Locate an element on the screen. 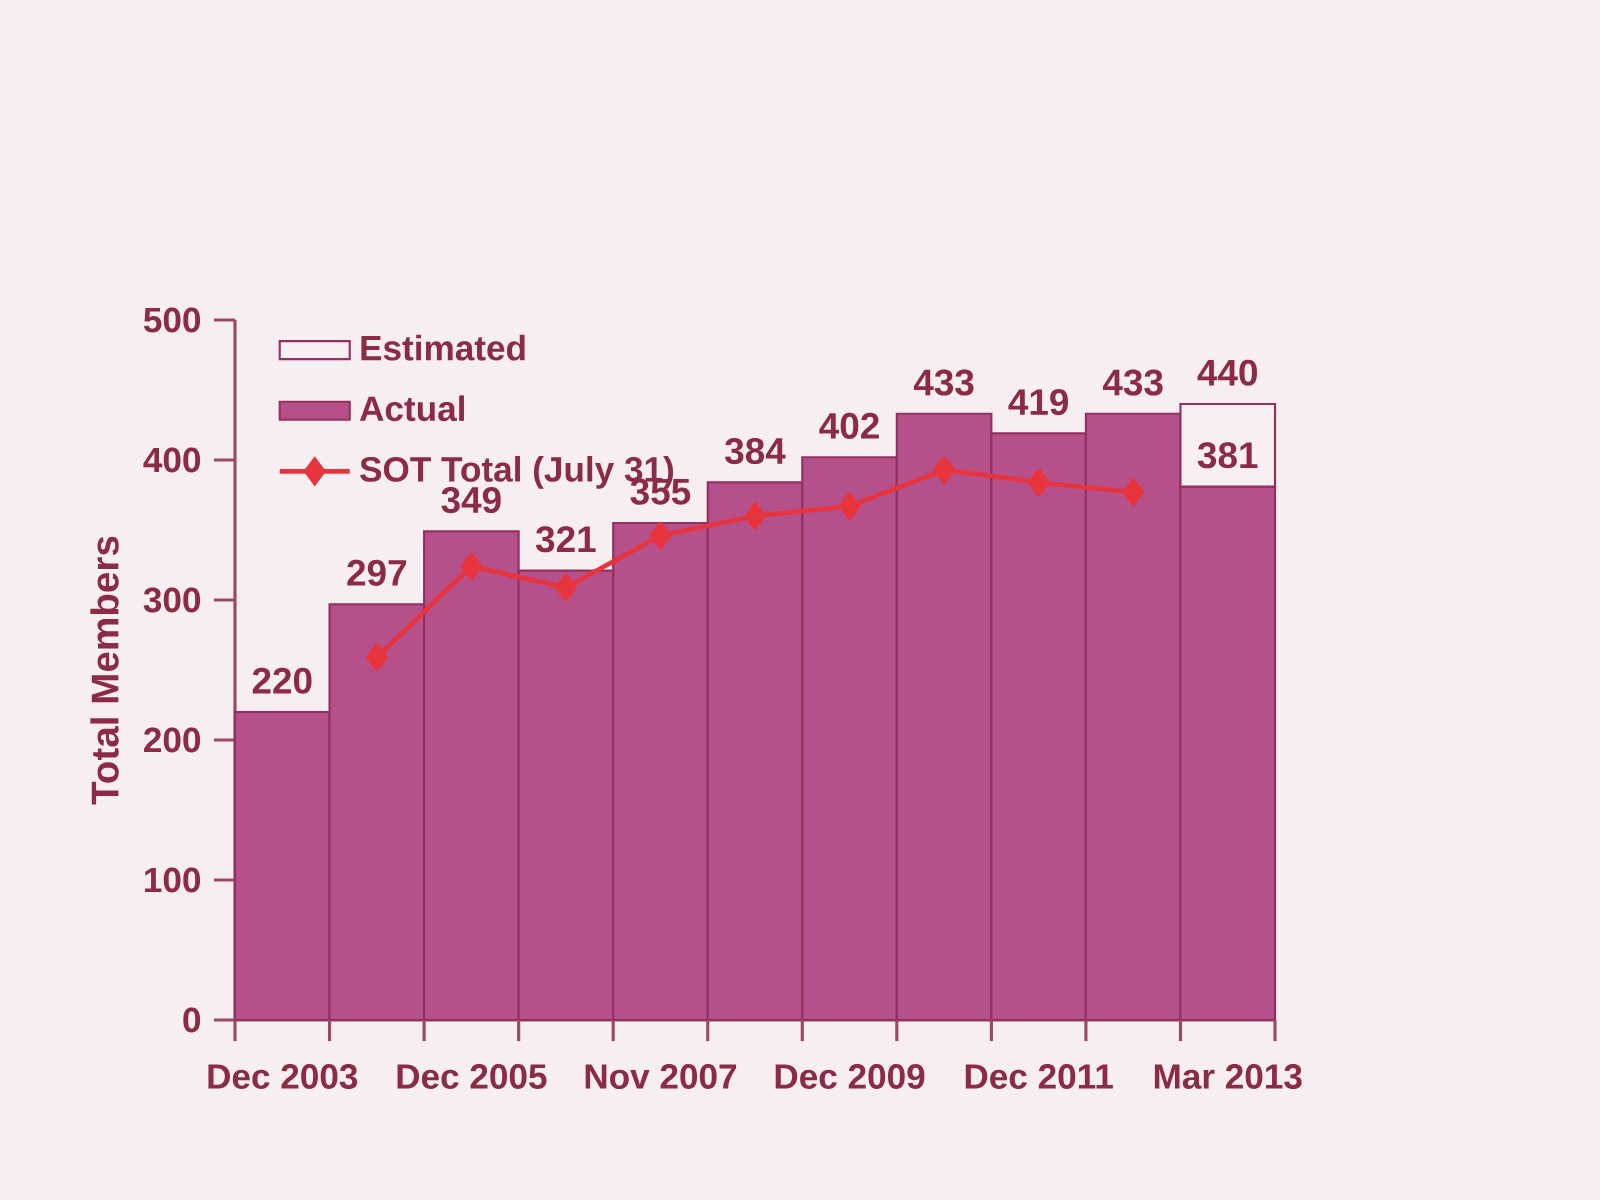 Image resolution: width=1600 pixels, height=1200 pixels. data-label: 349 is located at coordinates (471, 500).